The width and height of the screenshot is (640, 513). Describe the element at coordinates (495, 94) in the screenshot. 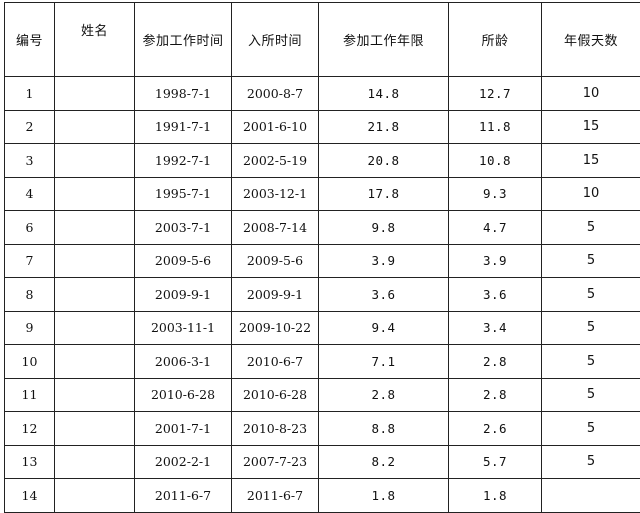

I see `cell-tenure: 12.7` at that location.